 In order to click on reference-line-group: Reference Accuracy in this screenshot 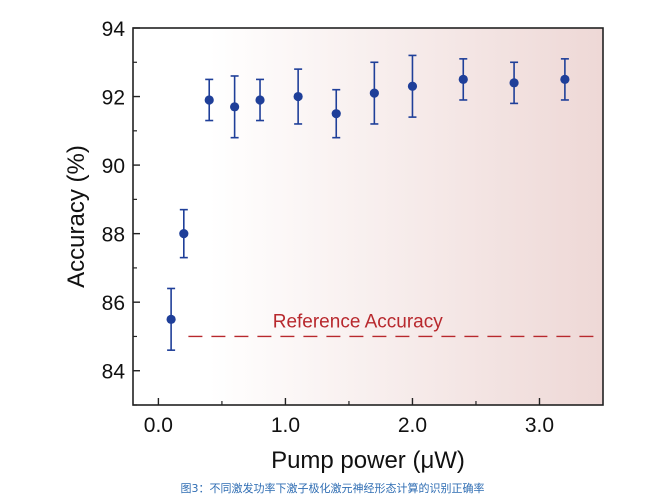, I will do `click(394, 324)`.